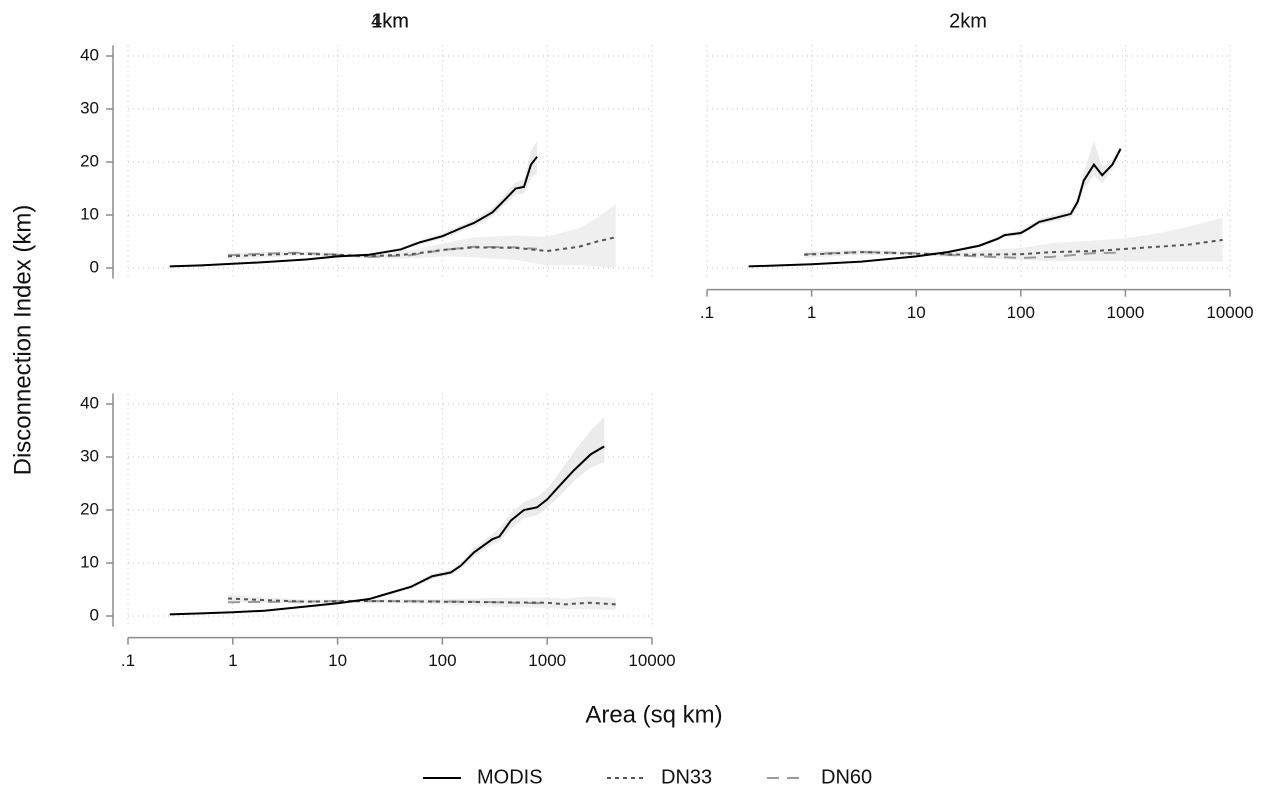 The height and width of the screenshot is (796, 1275). Describe the element at coordinates (968, 21) in the screenshot. I see `panel-title: 2km` at that location.